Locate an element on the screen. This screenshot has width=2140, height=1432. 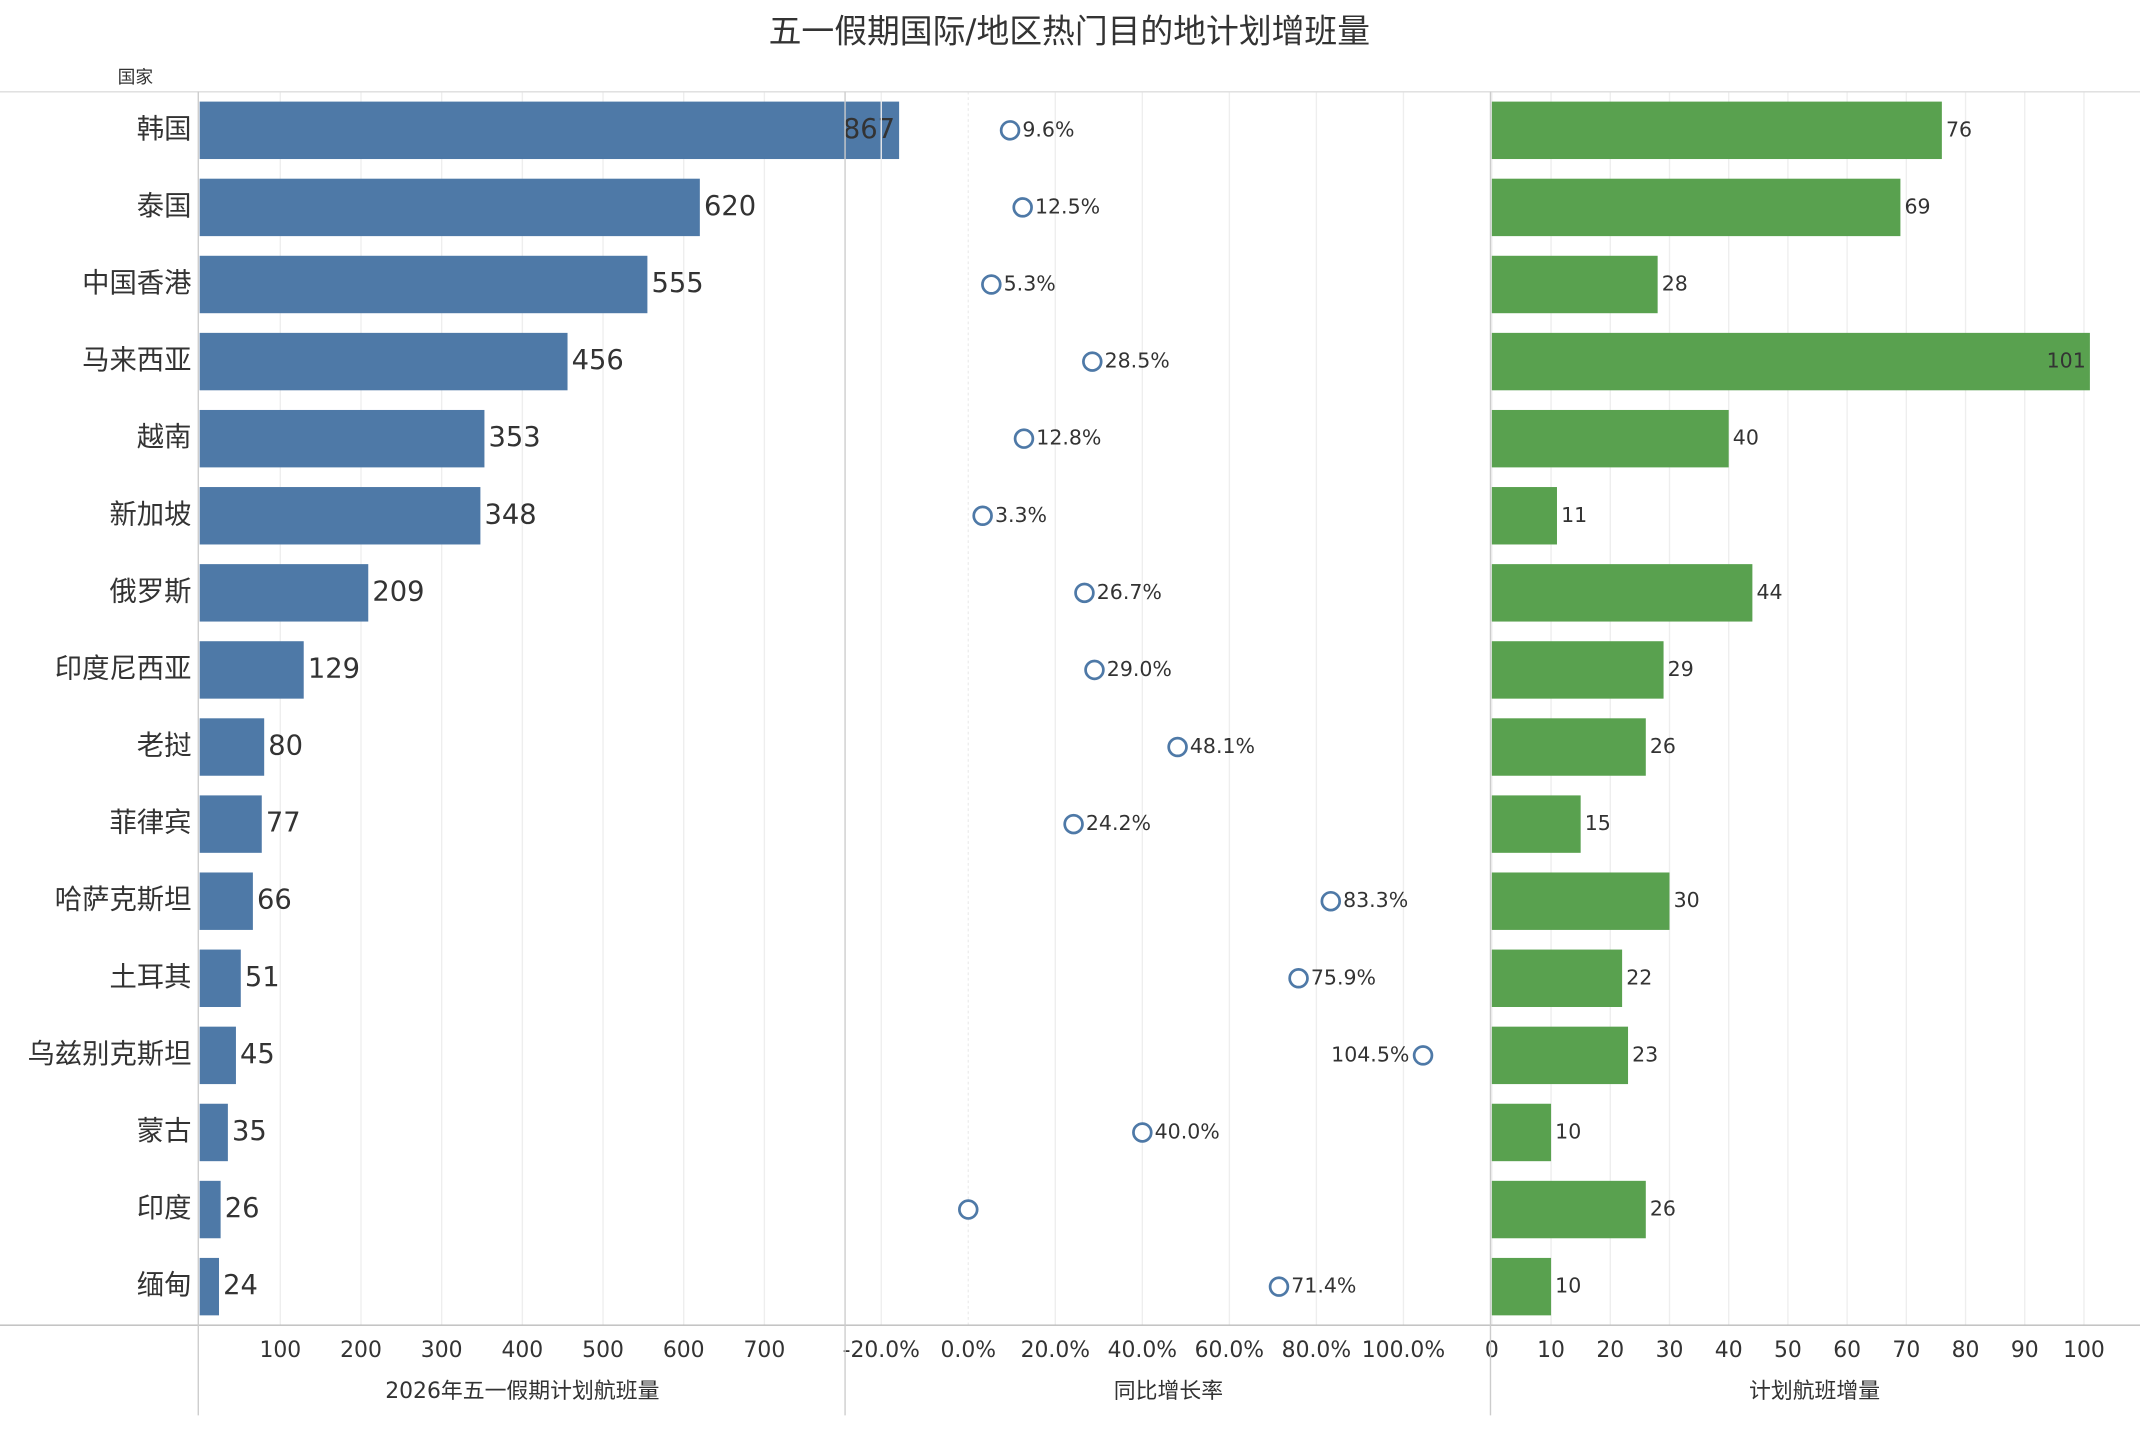
x-axis-title: 2026年五一假期计划航班量 is located at coordinates (522, 1391).